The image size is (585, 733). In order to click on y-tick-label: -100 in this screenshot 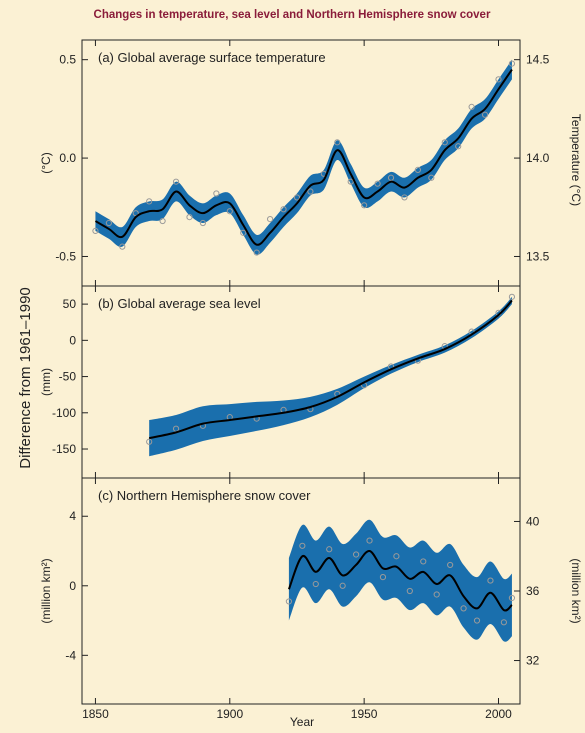, I will do `click(64, 413)`.